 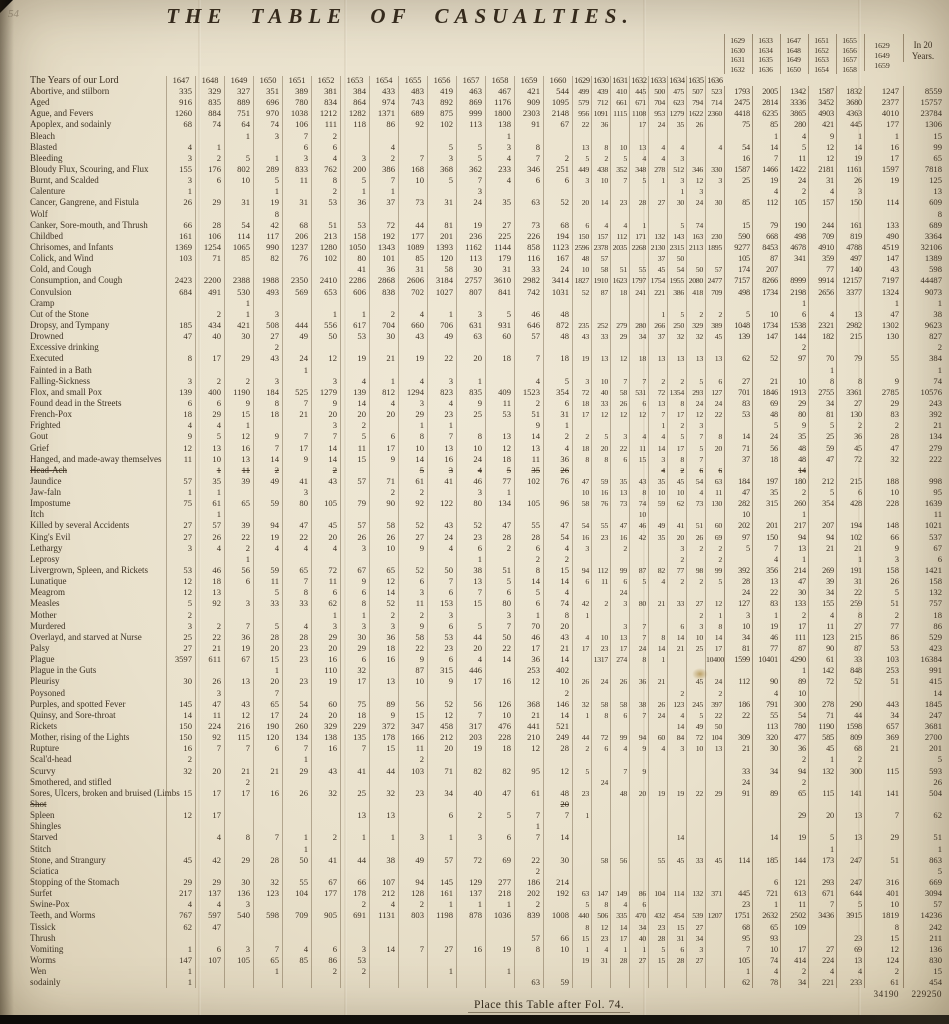 I want to click on value-cell: 68, so click(x=557, y=225).